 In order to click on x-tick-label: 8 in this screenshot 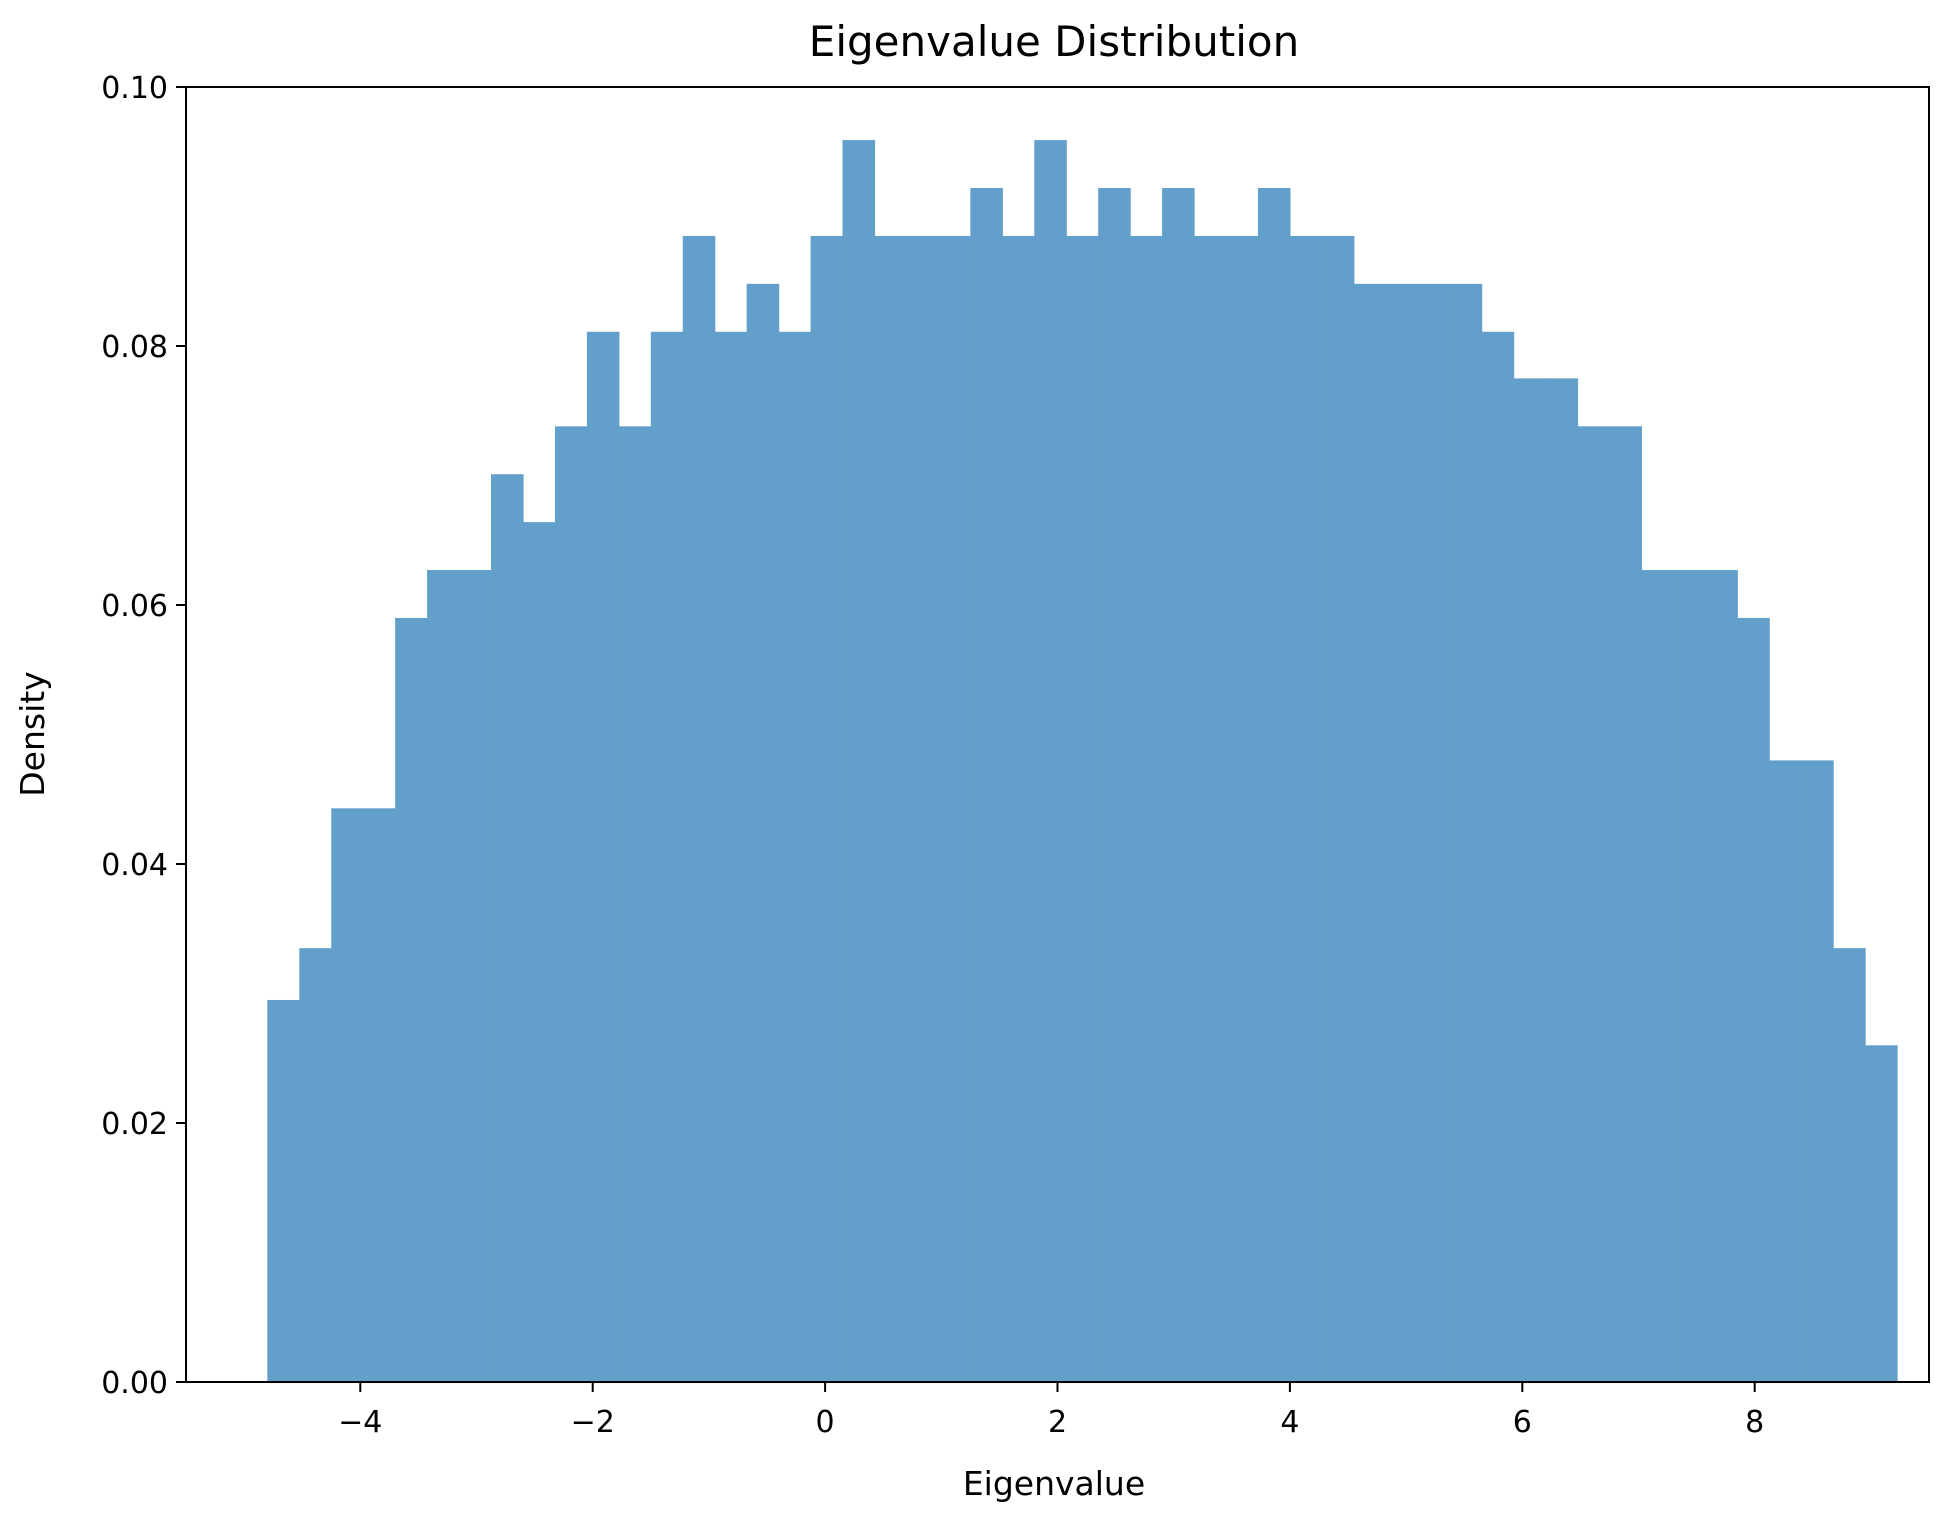, I will do `click(1754, 1422)`.